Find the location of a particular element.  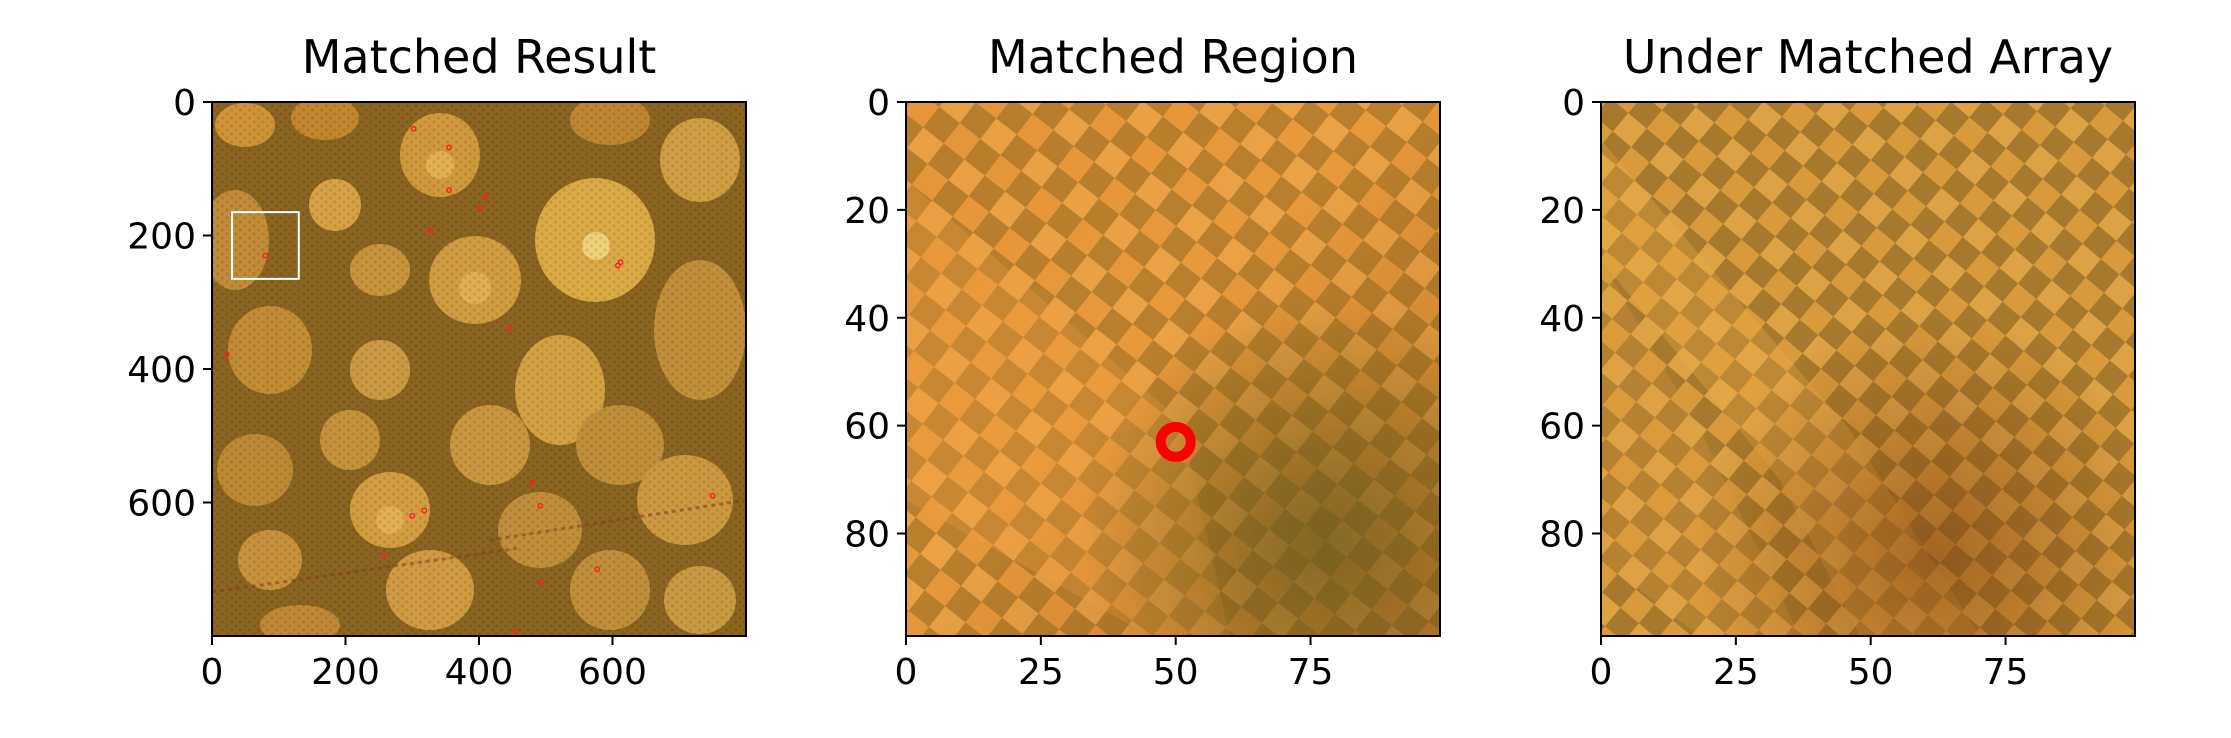

panel-1-title: Matched Result is located at coordinates (479, 57).